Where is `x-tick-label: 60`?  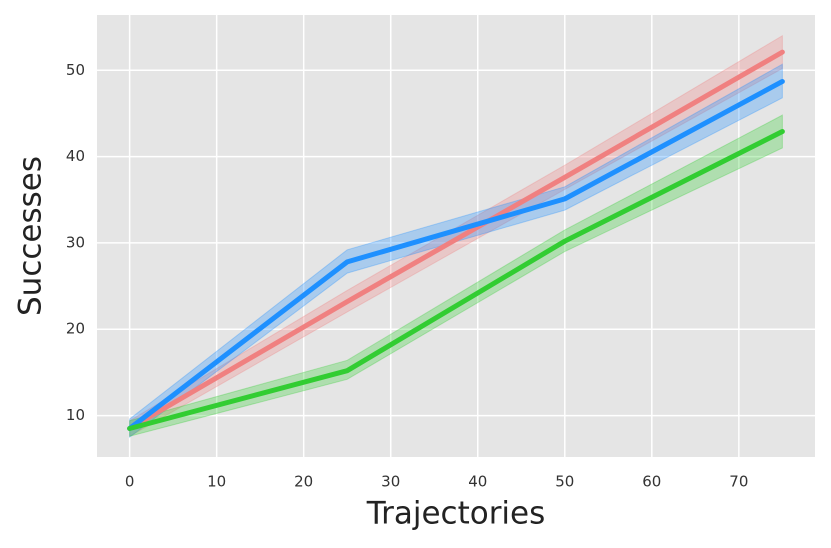 x-tick-label: 60 is located at coordinates (651, 482).